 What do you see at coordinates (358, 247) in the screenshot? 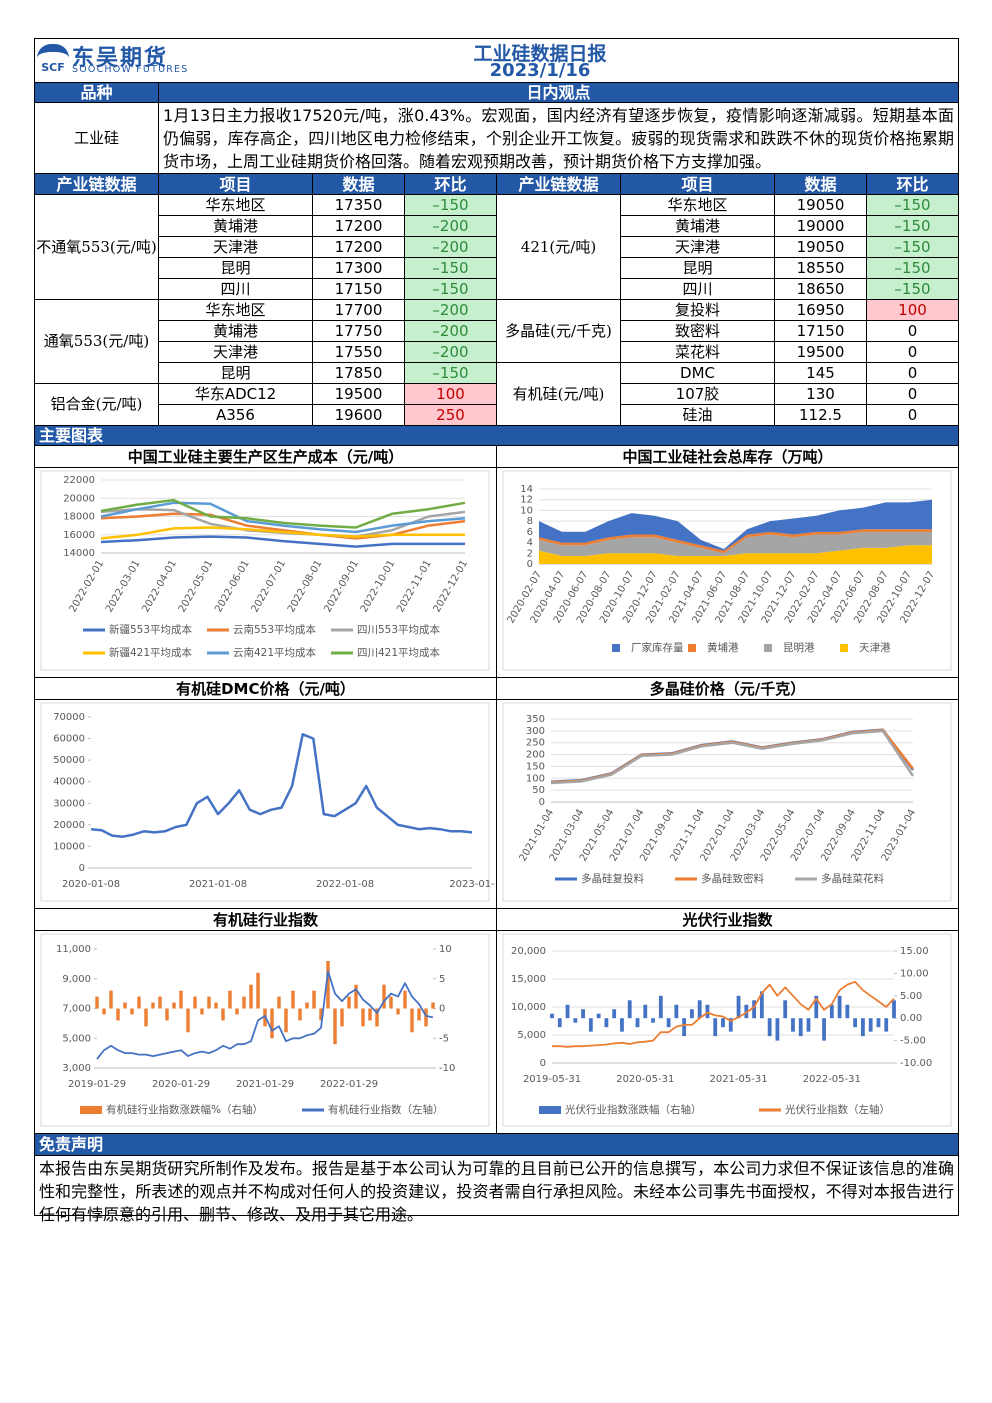
I see `price: 17200` at bounding box center [358, 247].